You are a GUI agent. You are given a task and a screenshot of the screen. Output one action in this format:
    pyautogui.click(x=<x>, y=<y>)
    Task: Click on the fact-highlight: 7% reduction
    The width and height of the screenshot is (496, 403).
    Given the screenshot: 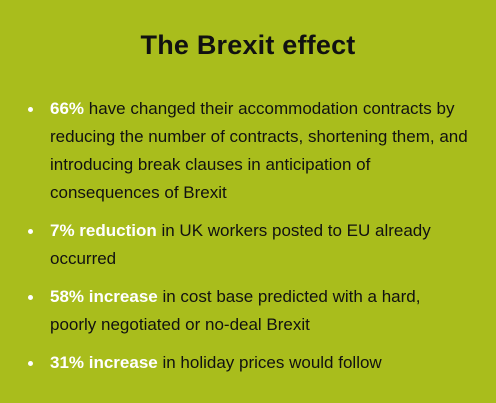 What is the action you would take?
    pyautogui.click(x=103, y=230)
    